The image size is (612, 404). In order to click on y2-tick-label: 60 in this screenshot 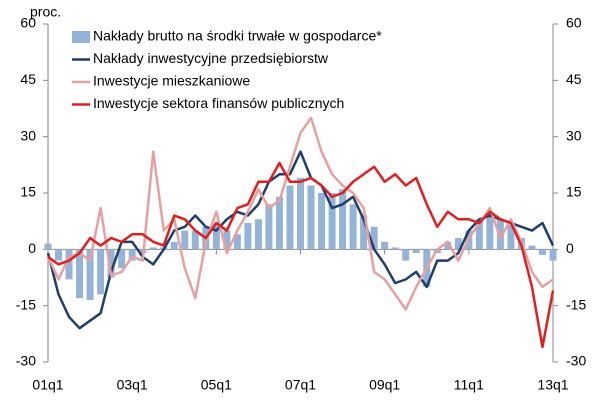, I will do `click(574, 23)`.